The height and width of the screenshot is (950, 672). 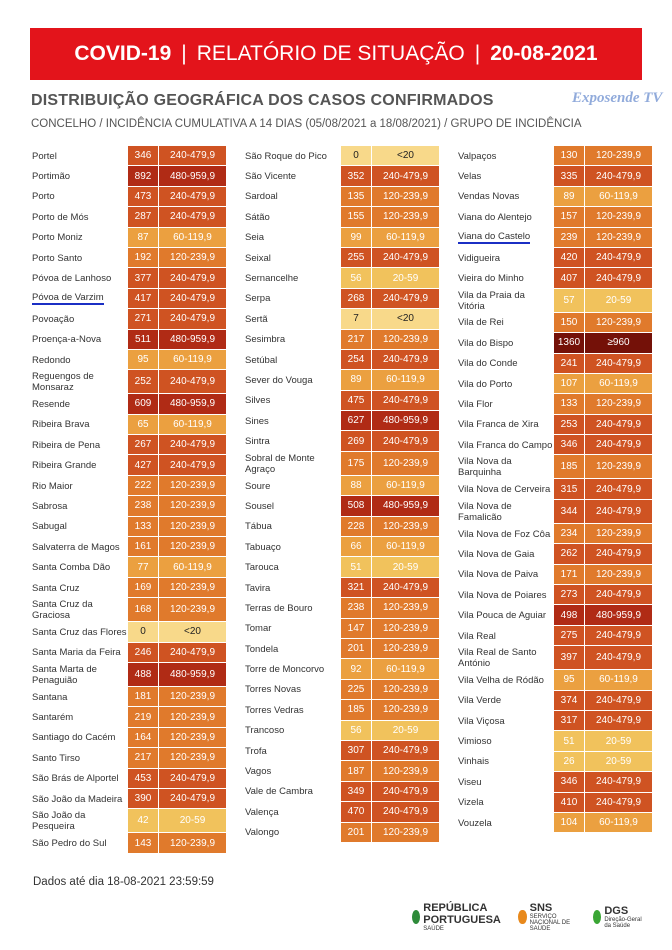 What do you see at coordinates (569, 278) in the screenshot?
I see `incidence-value: 407` at bounding box center [569, 278].